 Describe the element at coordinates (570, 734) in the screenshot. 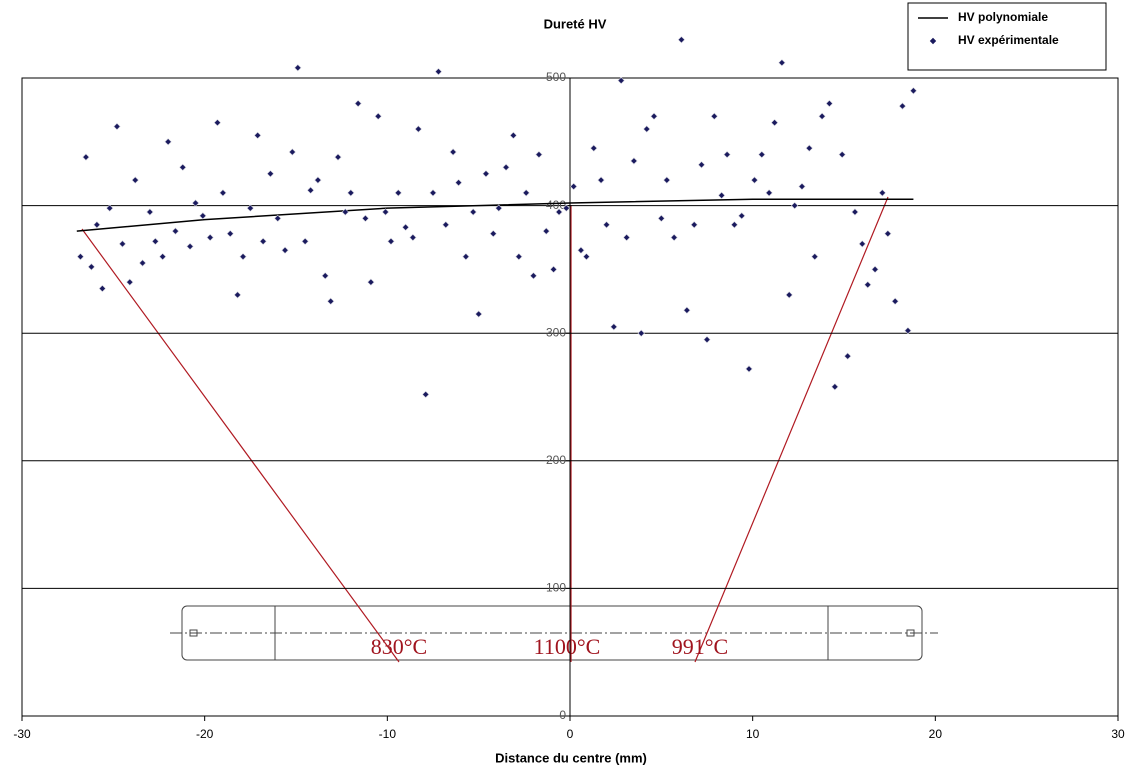

I see `x-tick-label: 0` at that location.